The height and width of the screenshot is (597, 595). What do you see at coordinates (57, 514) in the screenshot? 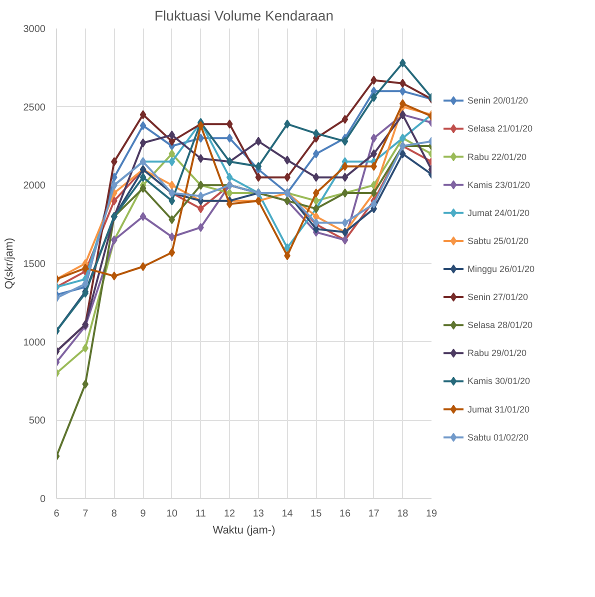
I see `x-tick-label: 6` at bounding box center [57, 514].